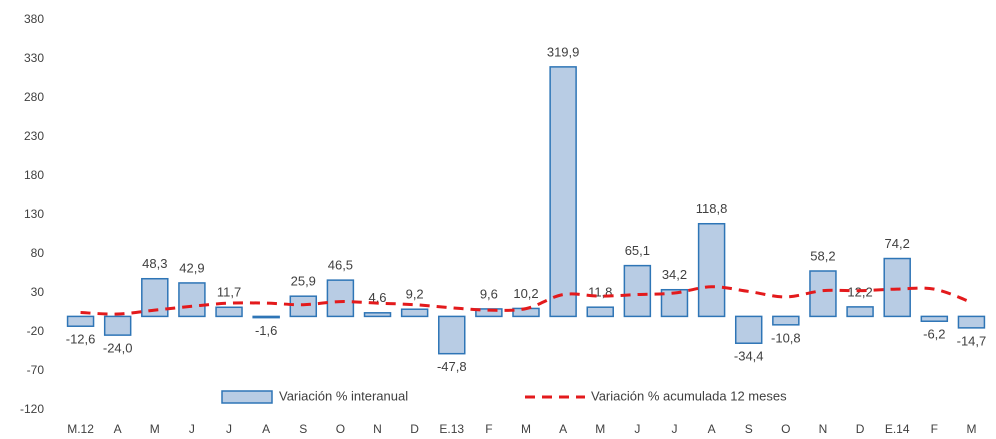  Describe the element at coordinates (415, 294) in the screenshot. I see `data-label: 9,2` at that location.